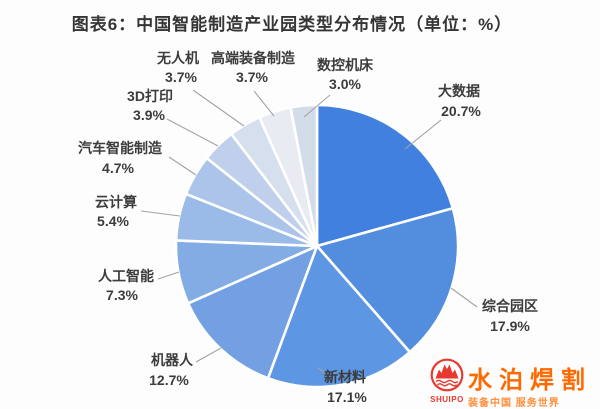  What do you see at coordinates (514, 403) in the screenshot?
I see `watermark-slogan: 装备中国 服务世界` at bounding box center [514, 403].